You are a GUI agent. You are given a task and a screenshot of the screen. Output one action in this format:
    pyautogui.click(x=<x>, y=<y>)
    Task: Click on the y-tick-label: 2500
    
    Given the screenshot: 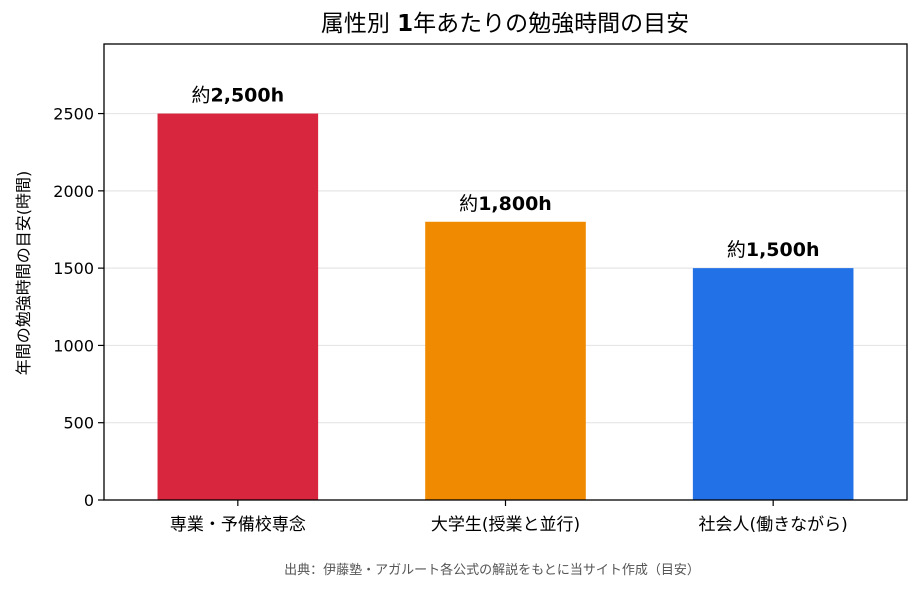 What is the action you would take?
    pyautogui.click(x=73, y=114)
    